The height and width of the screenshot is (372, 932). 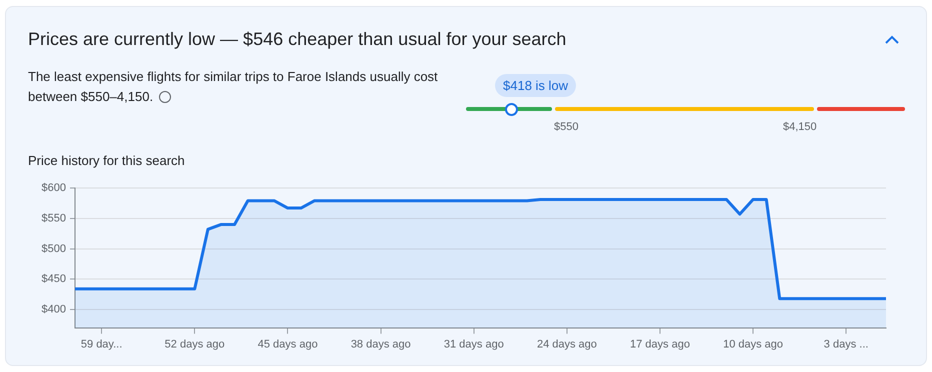 I want to click on chart-title: Prices are currently low — $546 cheaper than usual for your search, so click(x=297, y=39).